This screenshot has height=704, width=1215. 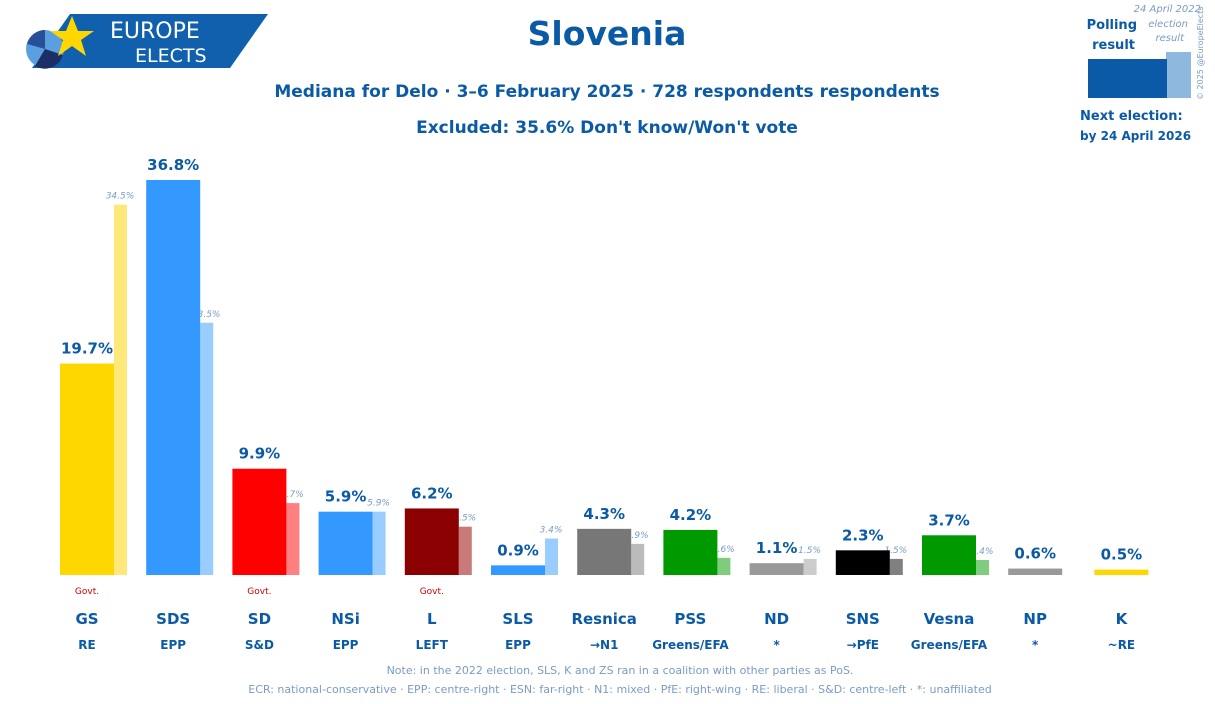 I want to click on legend-election-label-2: election, so click(x=1168, y=24).